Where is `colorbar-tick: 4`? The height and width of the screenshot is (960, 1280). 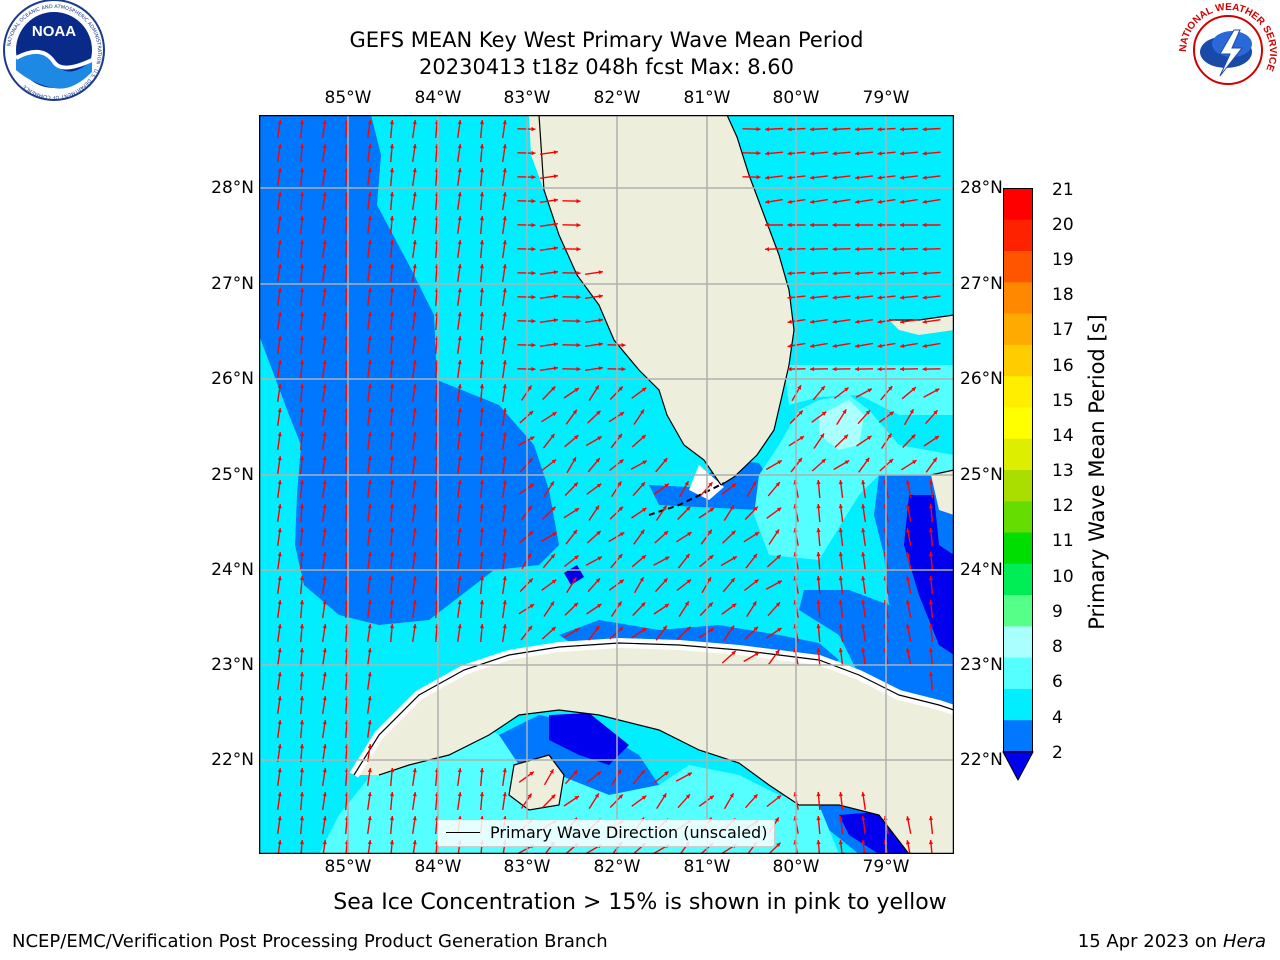
colorbar-tick: 4 is located at coordinates (1057, 718).